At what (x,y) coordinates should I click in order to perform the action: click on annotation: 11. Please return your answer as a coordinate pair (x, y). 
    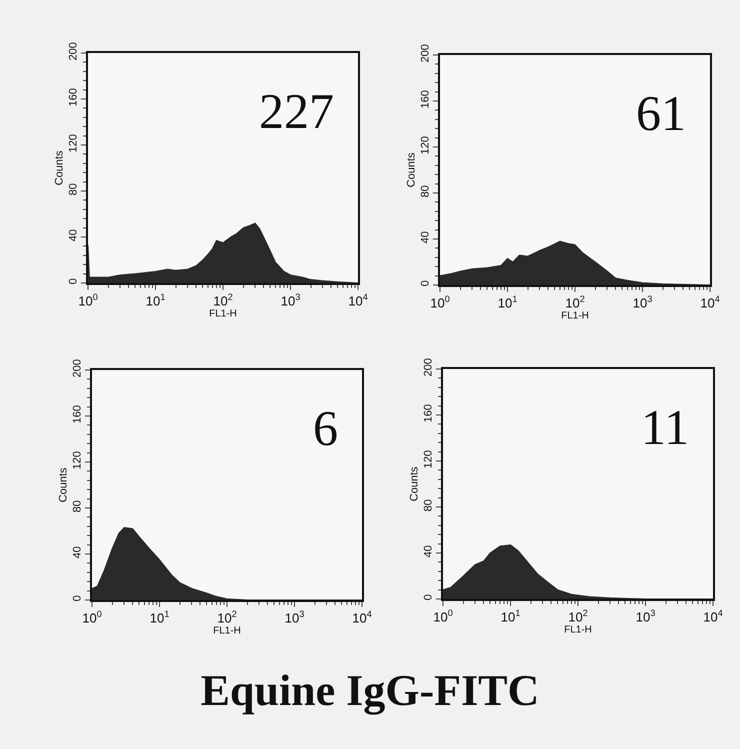
    Looking at the image, I should click on (665, 427).